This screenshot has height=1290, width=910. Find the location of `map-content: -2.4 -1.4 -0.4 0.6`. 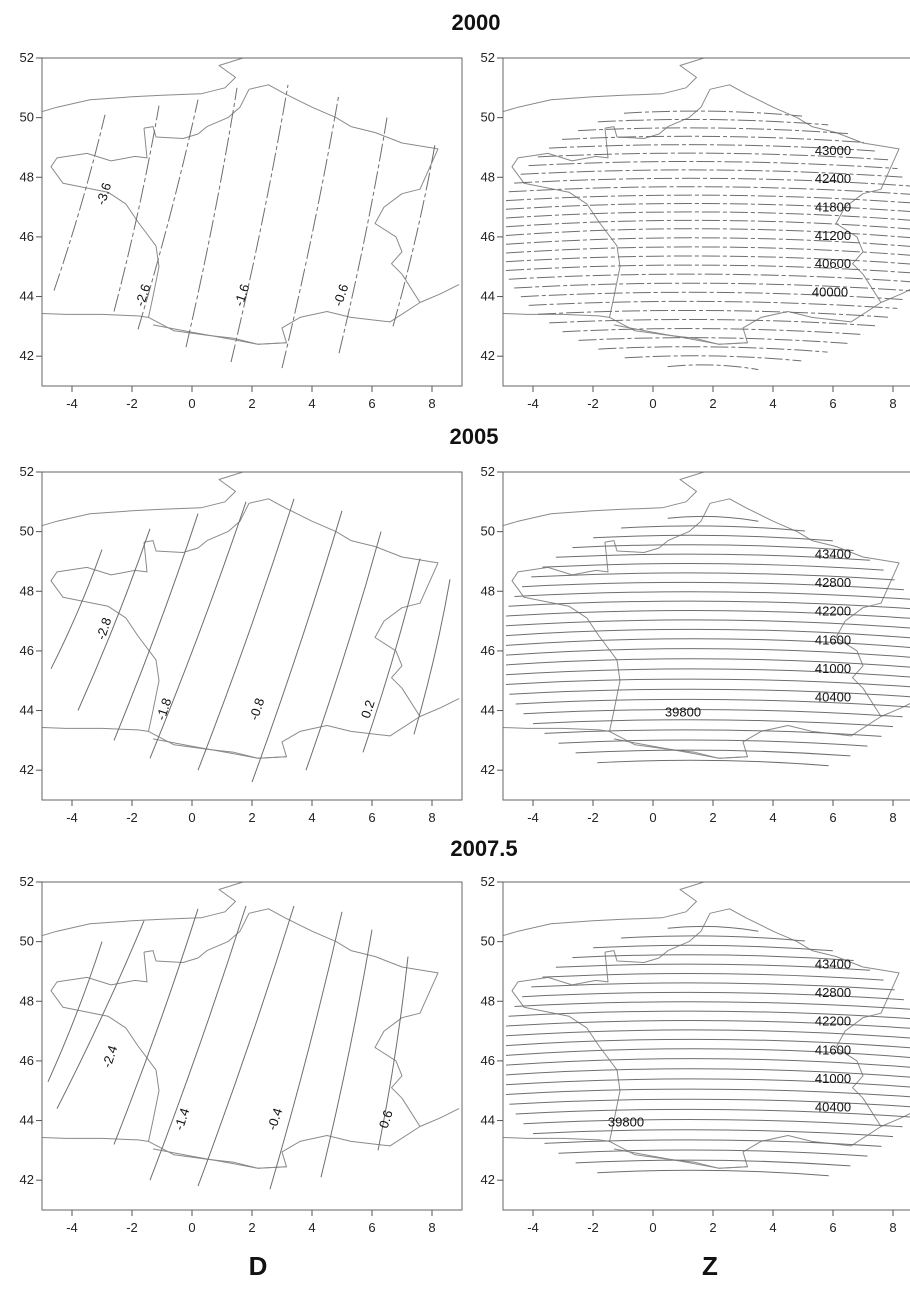

map-content: -2.4 -1.4 -0.4 0.6 is located at coordinates (251, 1036).